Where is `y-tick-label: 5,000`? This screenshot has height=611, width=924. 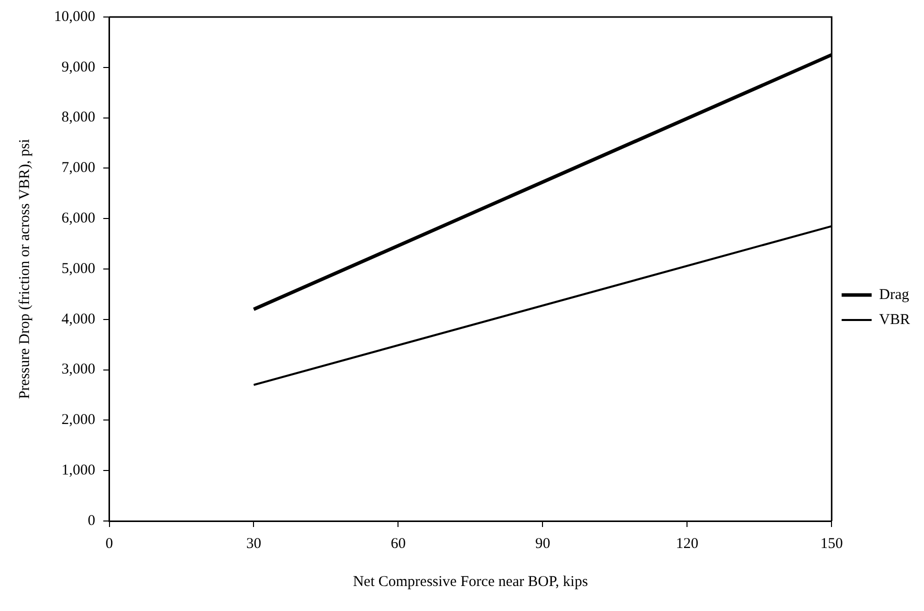 y-tick-label: 5,000 is located at coordinates (79, 268).